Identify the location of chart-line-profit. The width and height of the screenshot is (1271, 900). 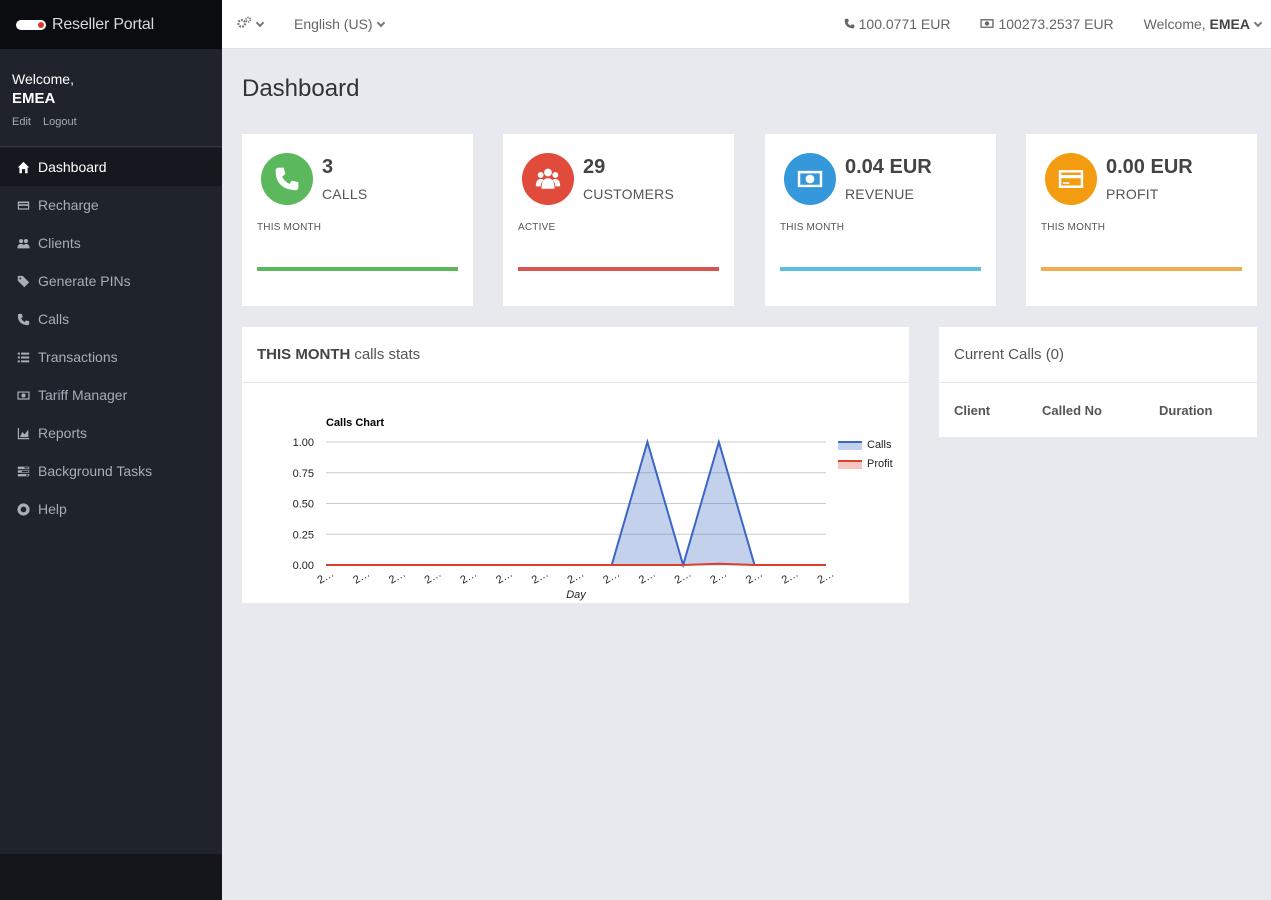
(576, 564).